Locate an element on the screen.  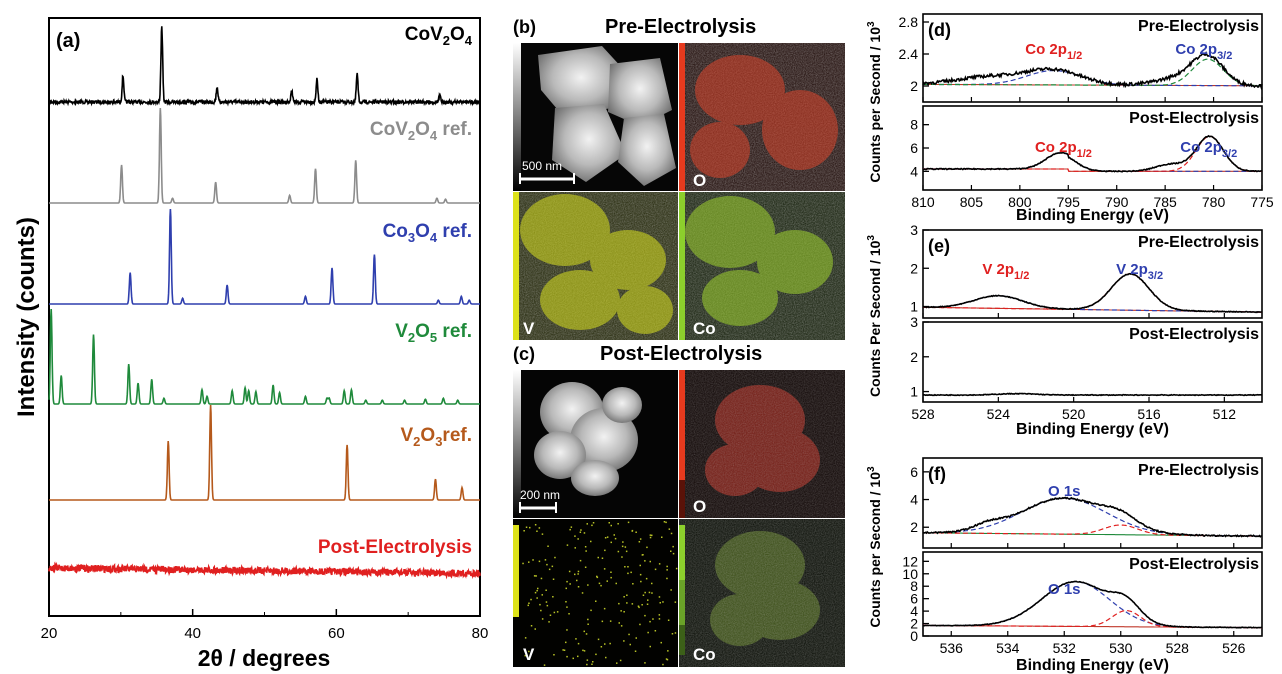
panel-a-xtick-label: 80 is located at coordinates (480, 633).